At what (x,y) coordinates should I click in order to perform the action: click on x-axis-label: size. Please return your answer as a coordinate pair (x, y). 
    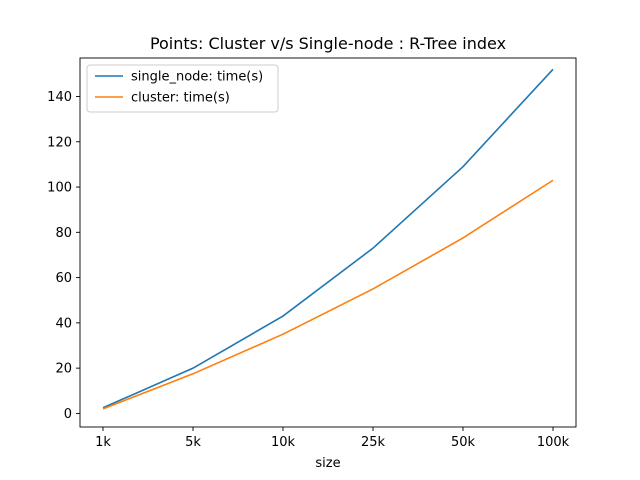
    Looking at the image, I should click on (327, 463).